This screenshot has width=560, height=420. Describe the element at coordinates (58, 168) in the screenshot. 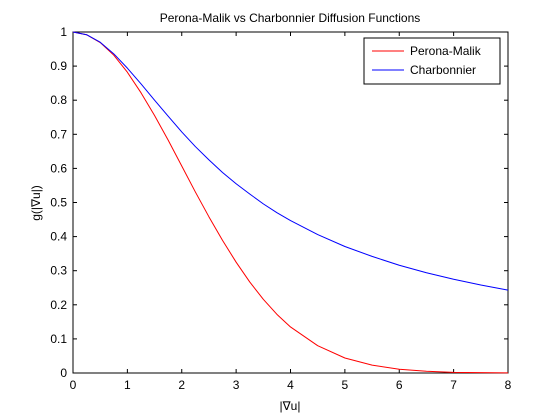

I see `y-tick-label-6: 0.6` at that location.